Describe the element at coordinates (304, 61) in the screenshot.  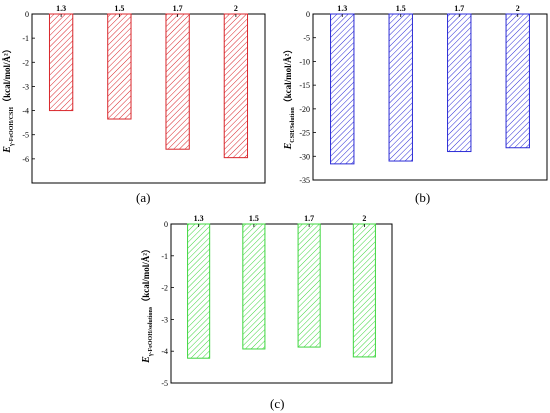
I see `y-tick-label: -10` at that location.